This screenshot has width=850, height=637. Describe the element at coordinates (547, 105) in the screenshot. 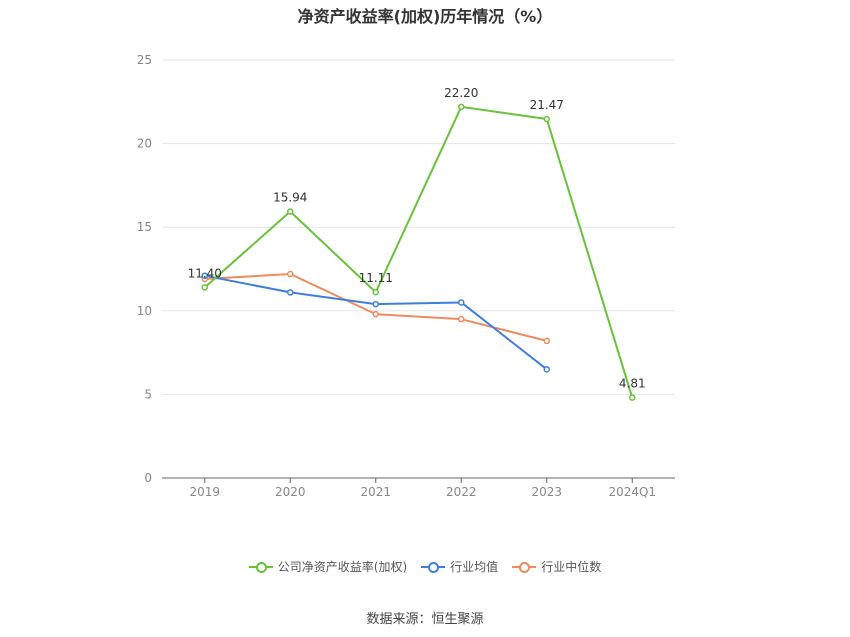

I see `data-label: 21.47` at that location.